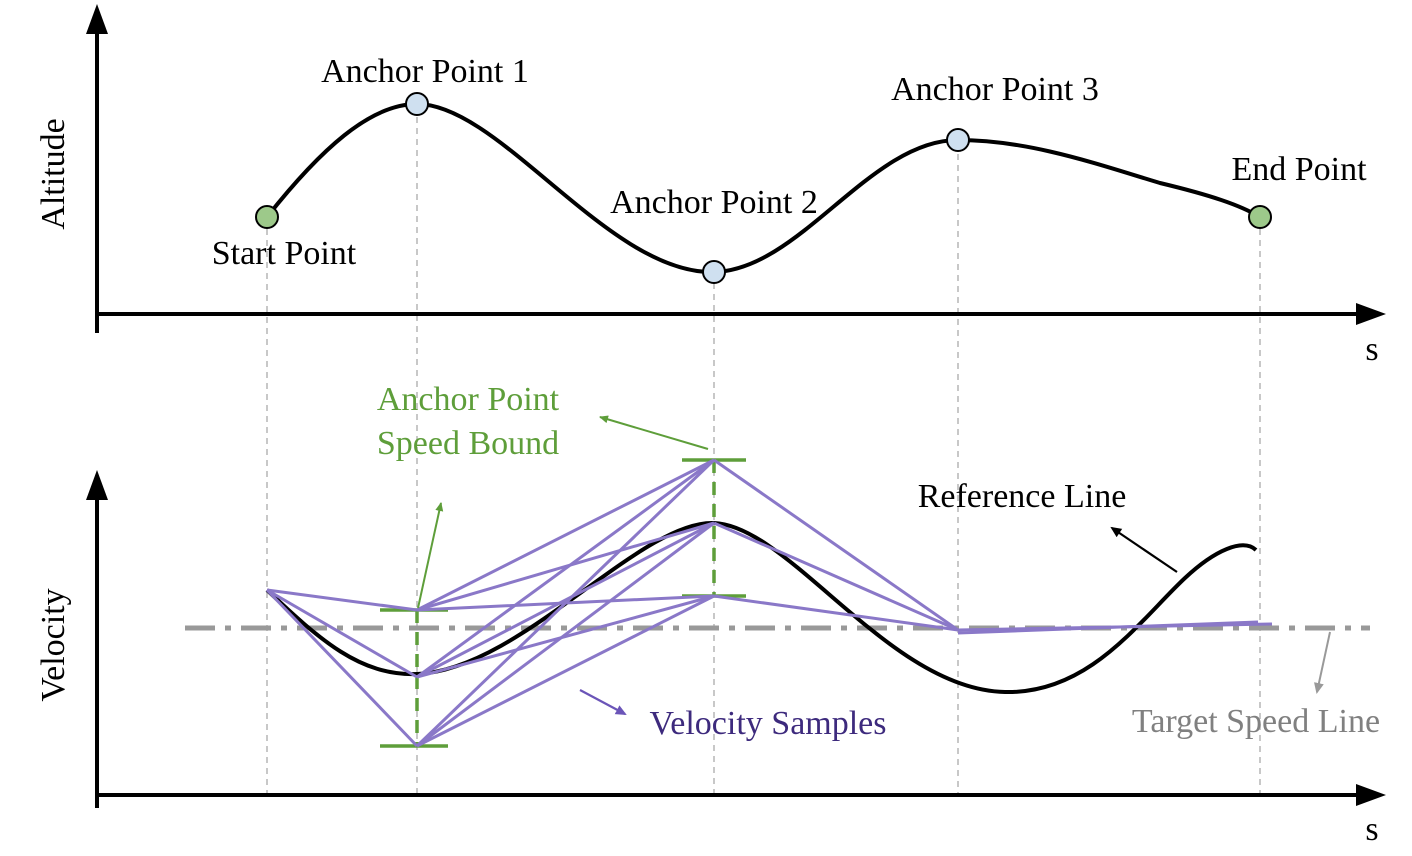  What do you see at coordinates (995, 89) in the screenshot?
I see `anchor-point-3-label: Anchor Point 3` at bounding box center [995, 89].